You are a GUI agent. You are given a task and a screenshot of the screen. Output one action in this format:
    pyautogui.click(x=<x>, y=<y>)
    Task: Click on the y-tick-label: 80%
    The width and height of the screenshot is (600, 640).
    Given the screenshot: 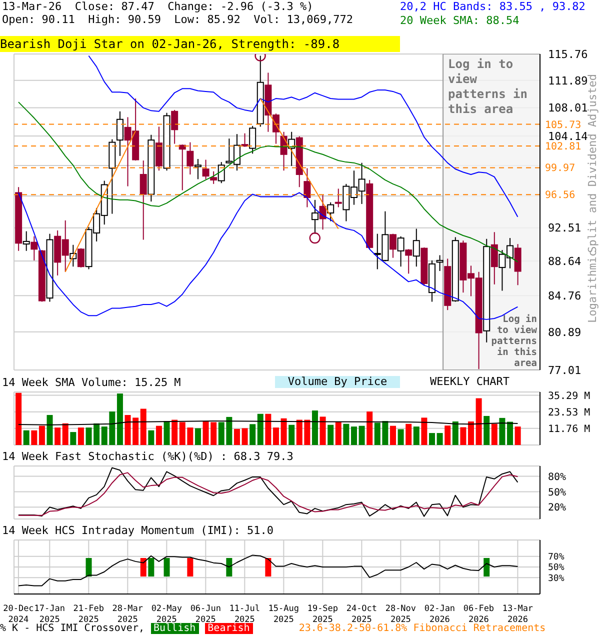 What is the action you would take?
    pyautogui.click(x=557, y=477)
    